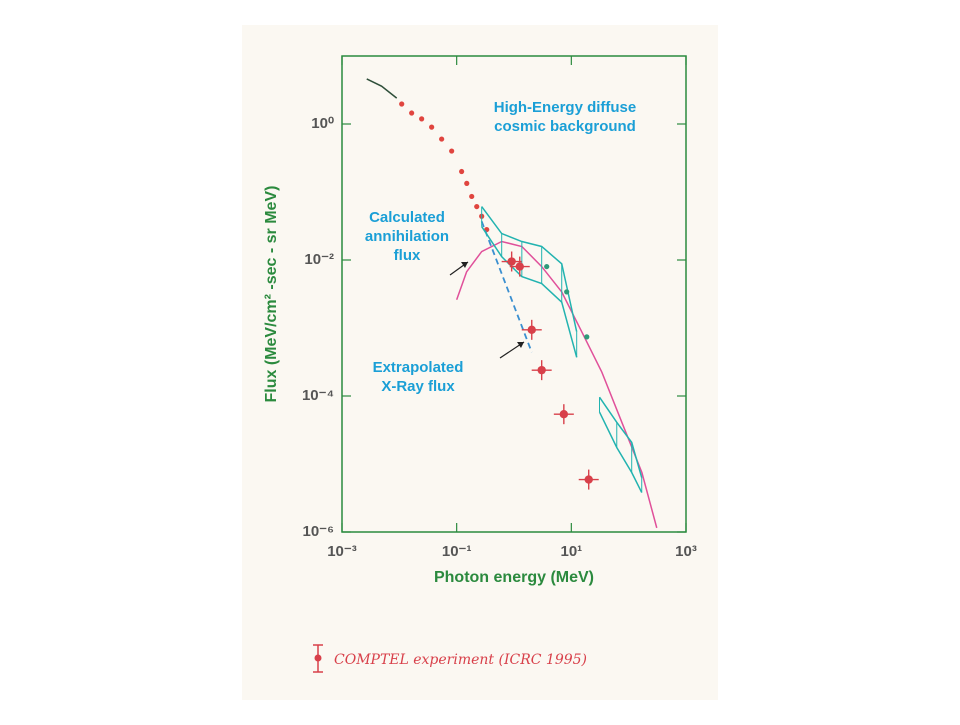 This screenshot has height=725, width=960. What do you see at coordinates (460, 660) in the screenshot?
I see `legend-entry: COMPTEL experiment (ICRC 1995)` at bounding box center [460, 660].